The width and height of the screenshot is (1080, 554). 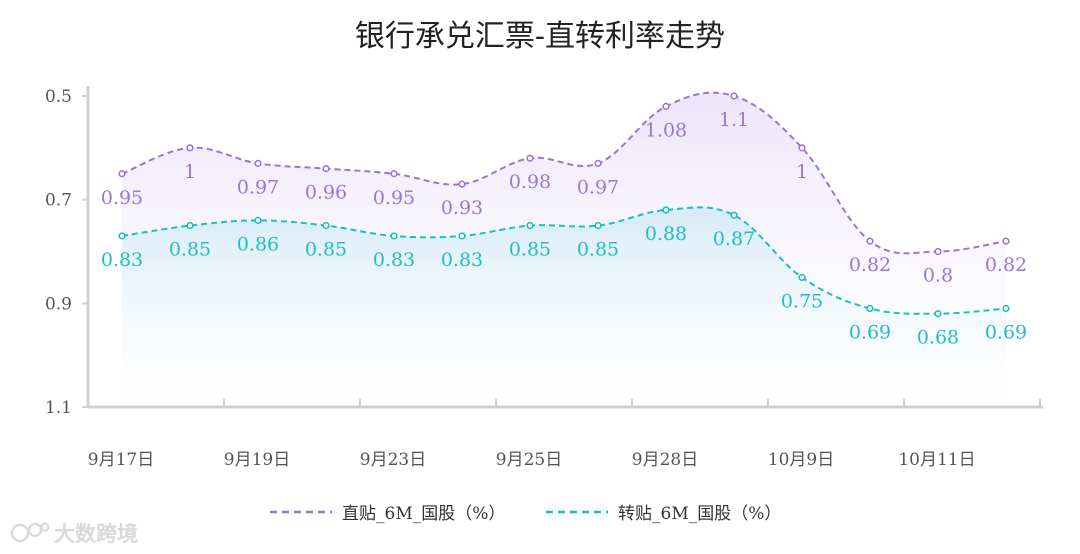 I want to click on data-label-rediscount: 0.75, so click(x=802, y=301).